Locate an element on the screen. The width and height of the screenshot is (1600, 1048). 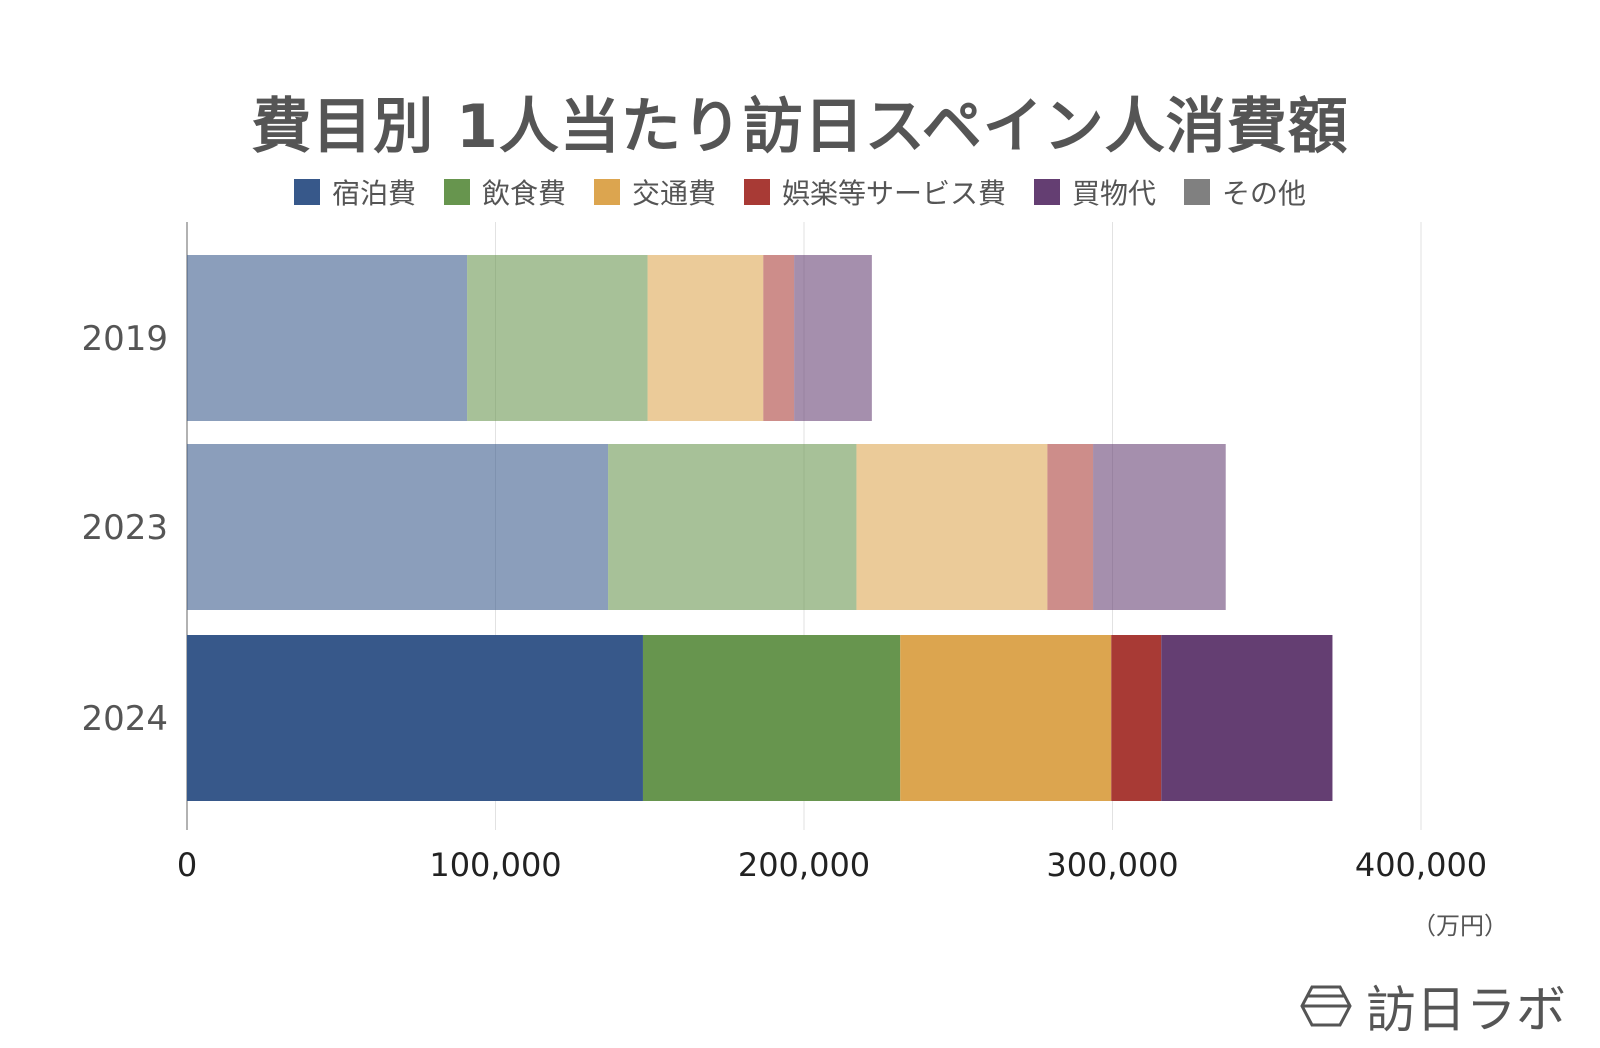
y-tick-label: 2023 is located at coordinates (124, 528).